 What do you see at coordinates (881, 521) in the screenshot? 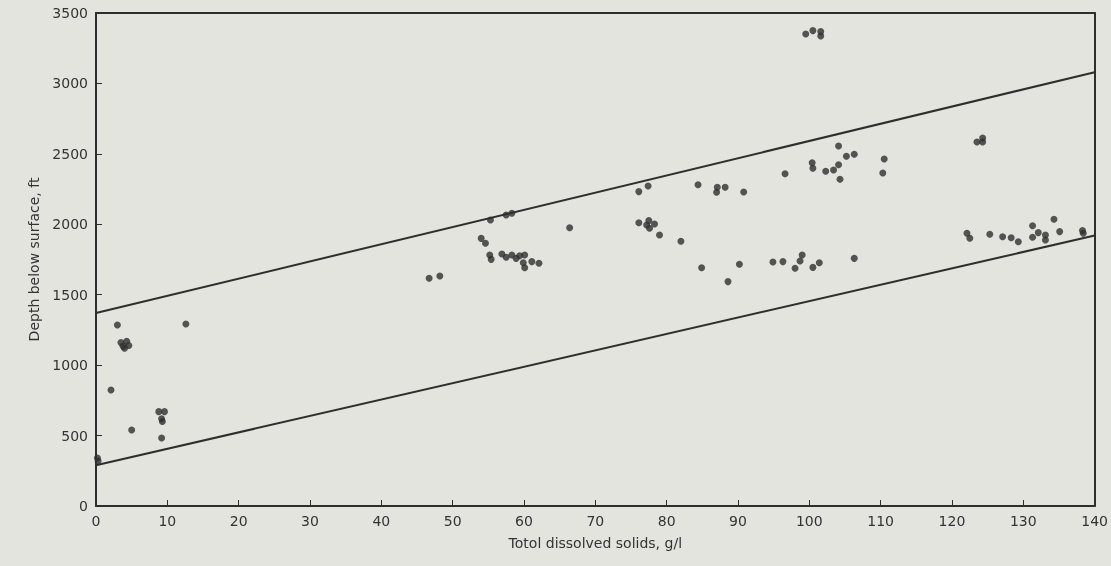
I see `x-tick-label: 110` at bounding box center [881, 521].